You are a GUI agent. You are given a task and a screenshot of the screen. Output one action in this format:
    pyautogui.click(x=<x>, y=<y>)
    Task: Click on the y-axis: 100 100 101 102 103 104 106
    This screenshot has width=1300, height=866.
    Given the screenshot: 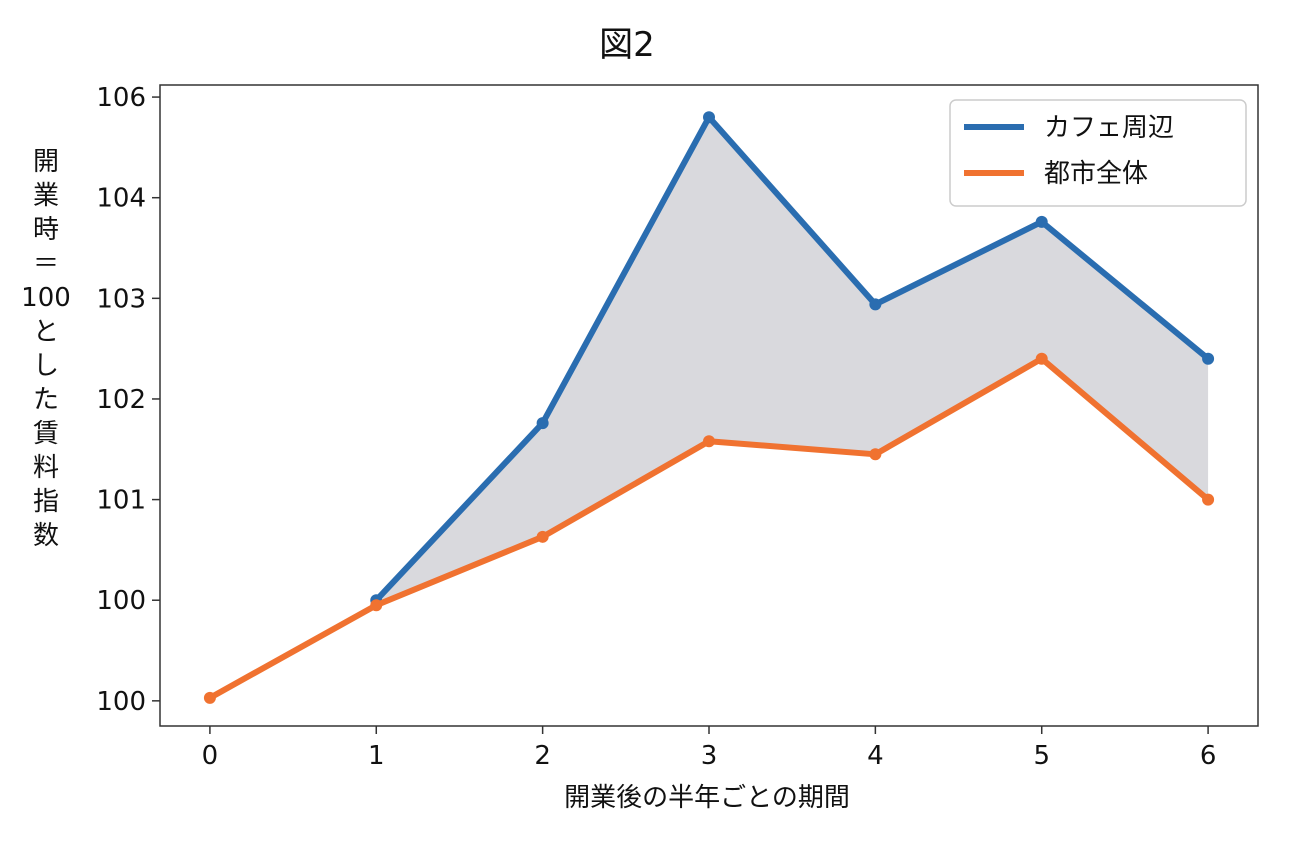 What is the action you would take?
    pyautogui.click(x=128, y=400)
    